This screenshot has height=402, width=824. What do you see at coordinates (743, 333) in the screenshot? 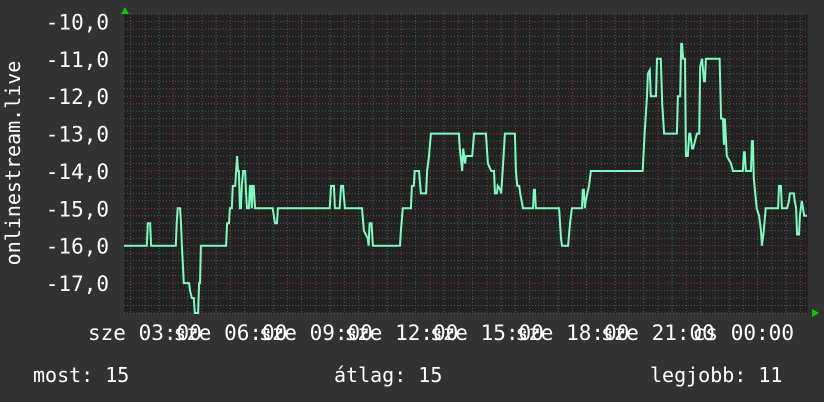
I see `x-tick-label: cs 00:00` at bounding box center [743, 333].